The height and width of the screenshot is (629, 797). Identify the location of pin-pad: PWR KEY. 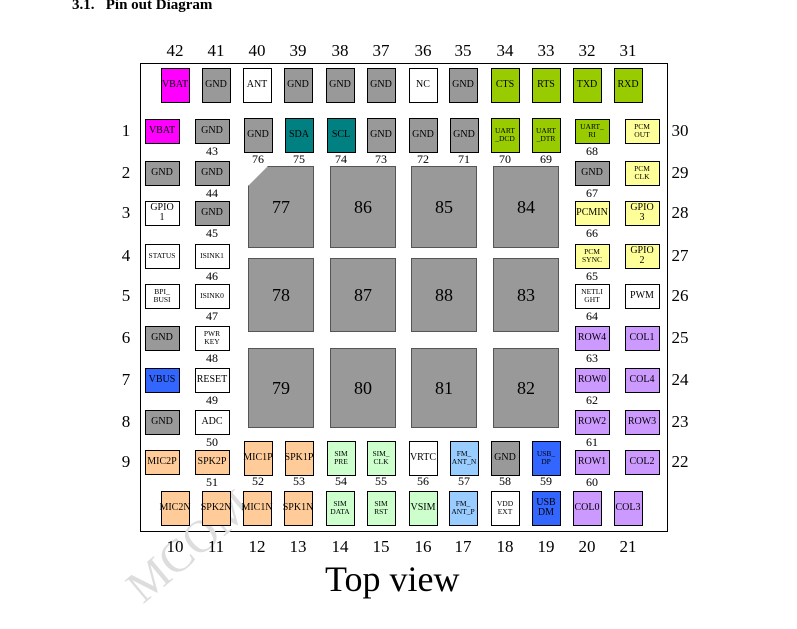
(212, 338).